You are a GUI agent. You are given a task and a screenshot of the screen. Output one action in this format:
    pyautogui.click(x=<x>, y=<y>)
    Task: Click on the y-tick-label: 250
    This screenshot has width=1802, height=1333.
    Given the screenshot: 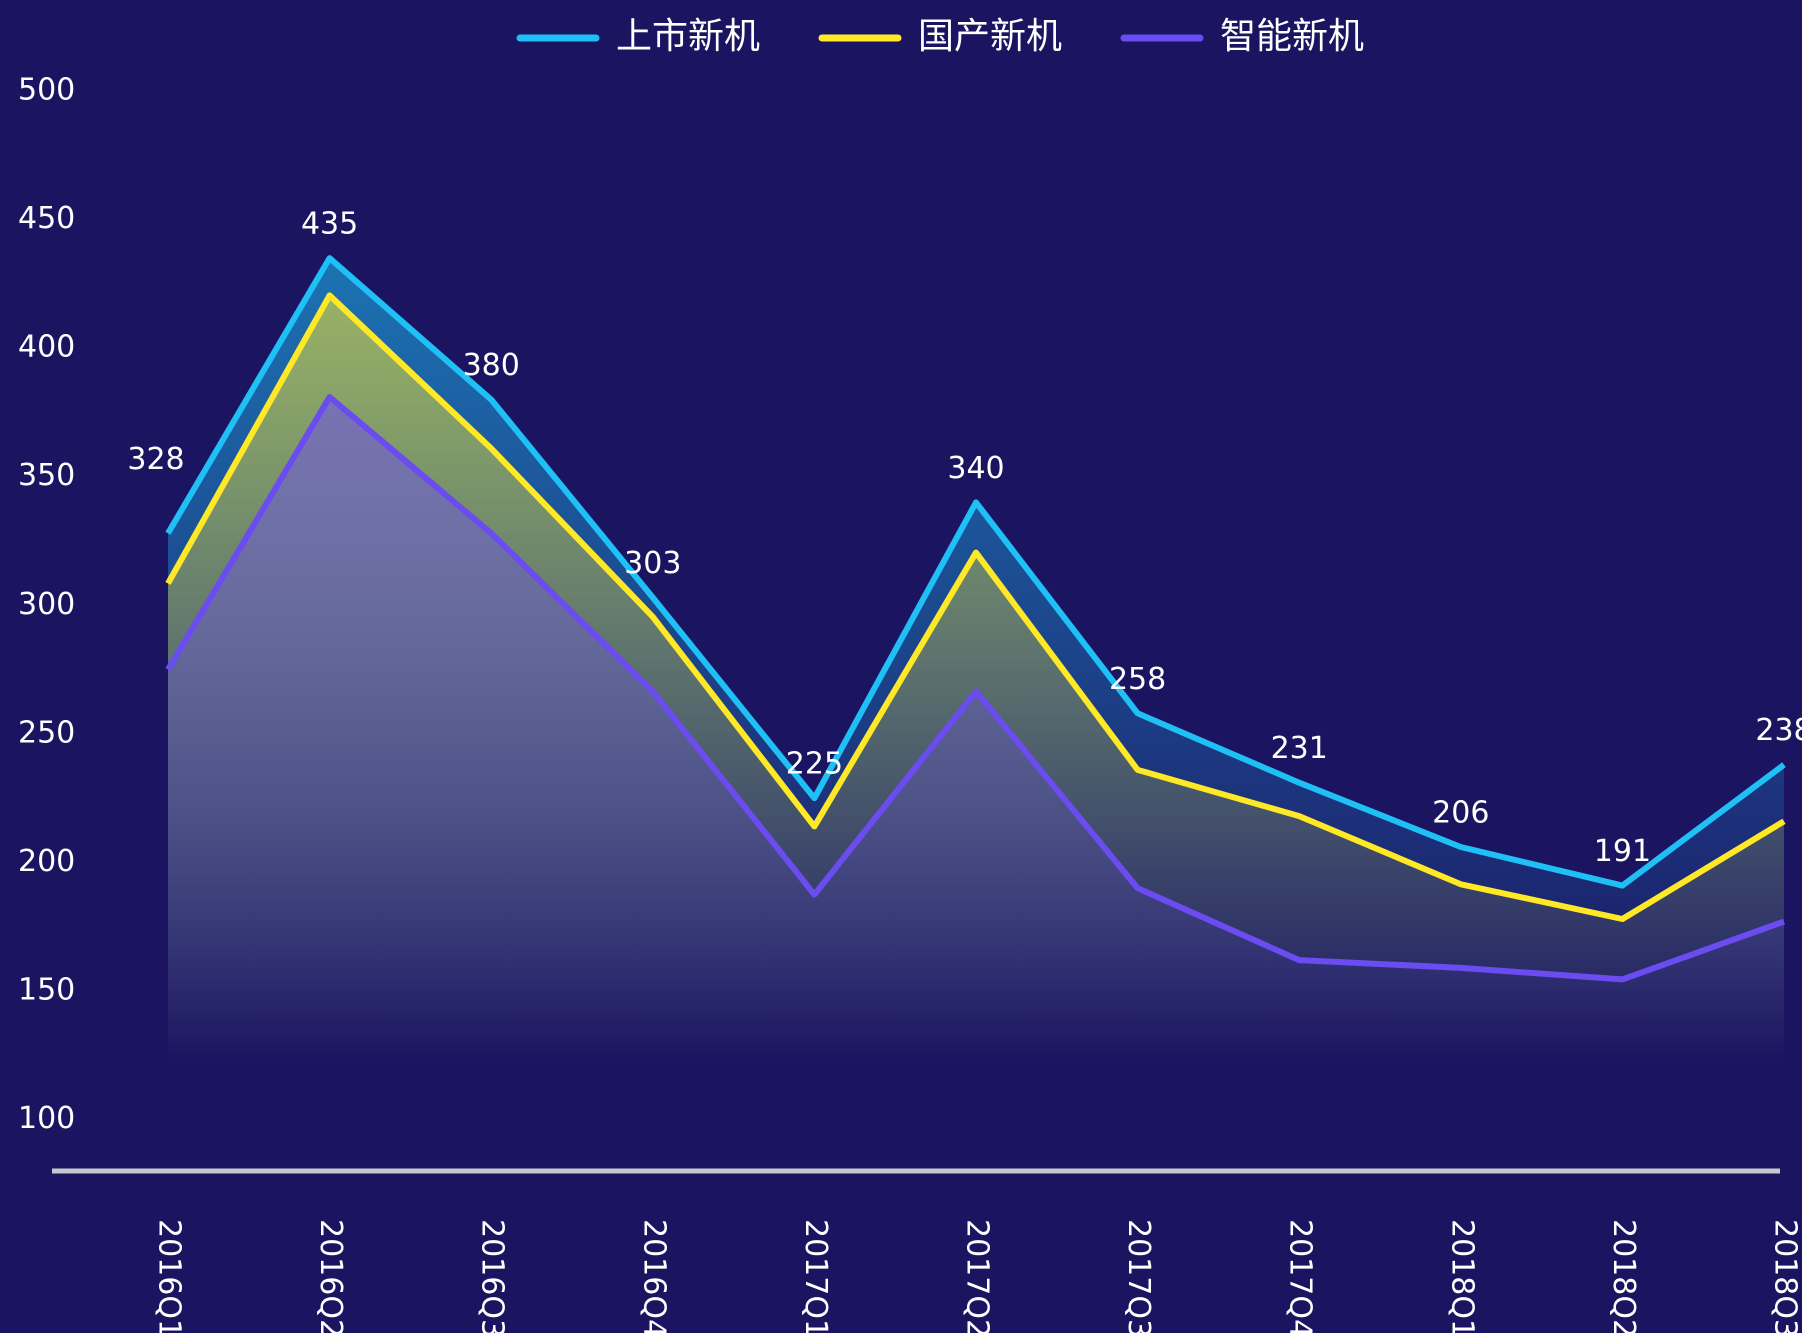 What is the action you would take?
    pyautogui.click(x=46, y=732)
    